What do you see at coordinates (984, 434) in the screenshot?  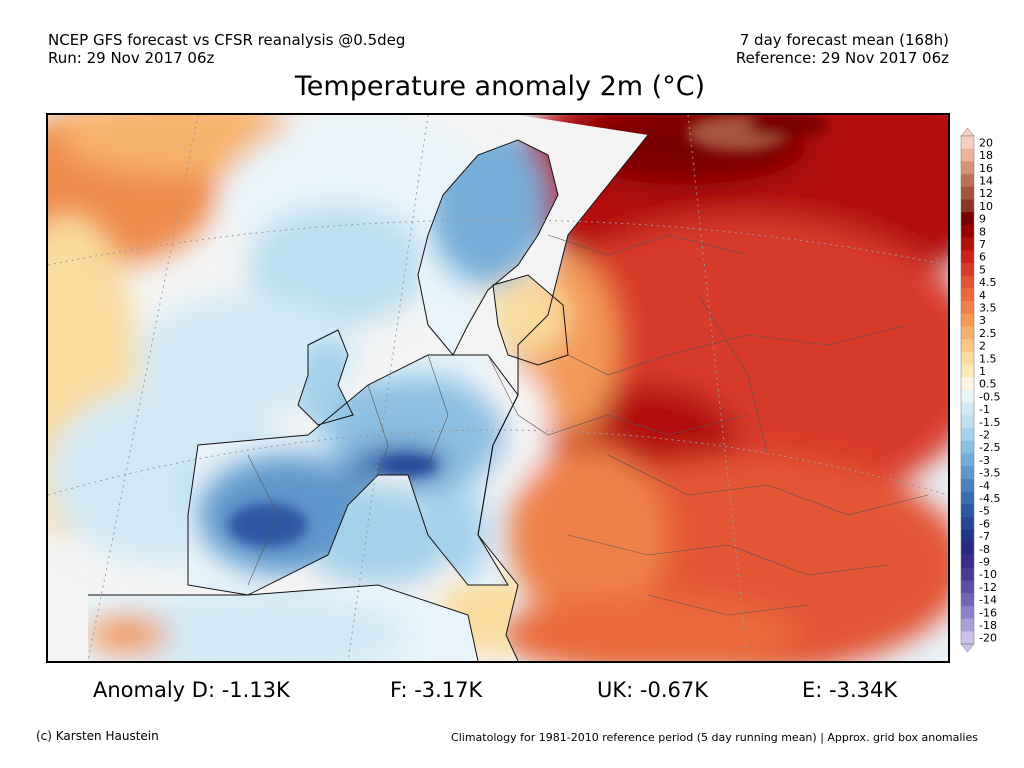 I see `legend-label: -2` at bounding box center [984, 434].